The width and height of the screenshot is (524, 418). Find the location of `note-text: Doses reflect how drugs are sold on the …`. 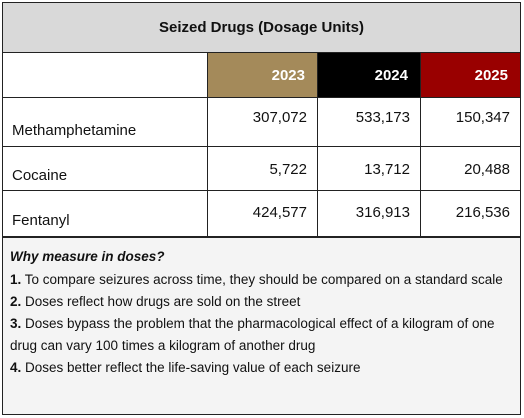

note-text: Doses reflect how drugs are sold on the … is located at coordinates (163, 301).